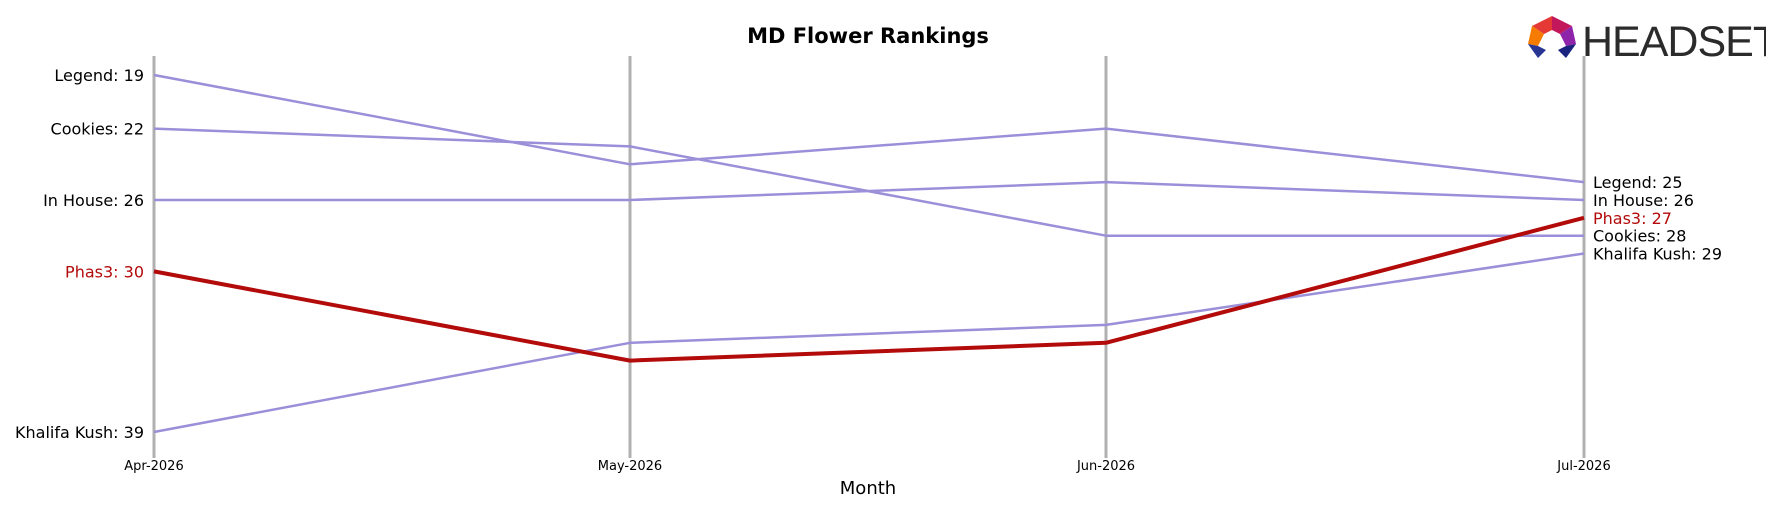  What do you see at coordinates (630, 466) in the screenshot?
I see `x-tick-may-2026: May-2026` at bounding box center [630, 466].